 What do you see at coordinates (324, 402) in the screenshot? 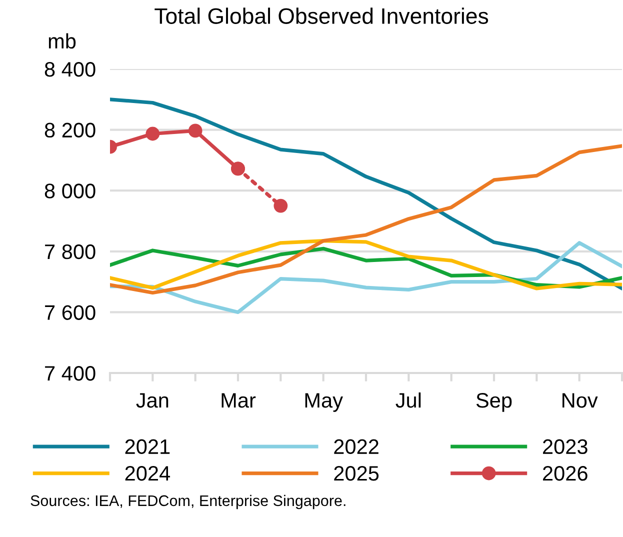
I see `x-tick-label: May` at bounding box center [324, 402].